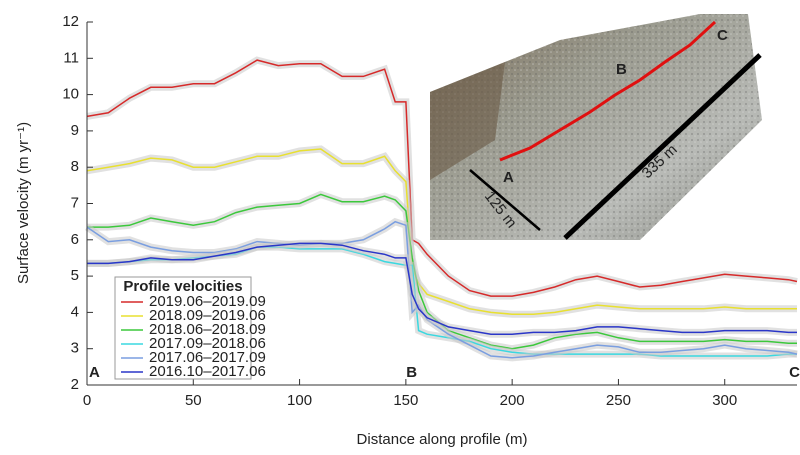  Describe the element at coordinates (512, 400) in the screenshot. I see `x-tick-label: 200` at that location.